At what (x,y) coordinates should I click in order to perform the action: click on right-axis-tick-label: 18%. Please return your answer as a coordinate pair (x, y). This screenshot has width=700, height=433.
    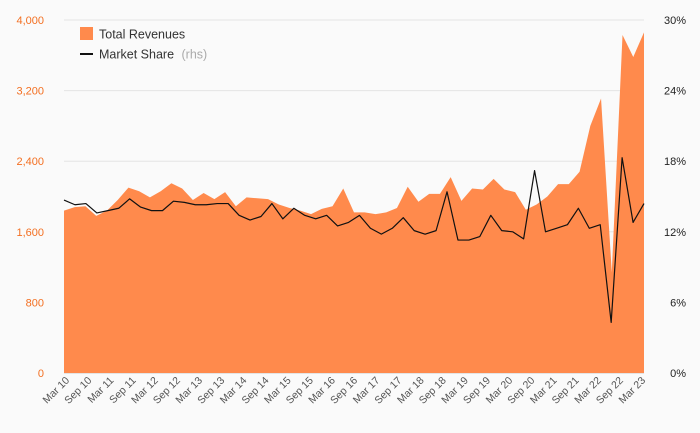
    Looking at the image, I should click on (675, 162).